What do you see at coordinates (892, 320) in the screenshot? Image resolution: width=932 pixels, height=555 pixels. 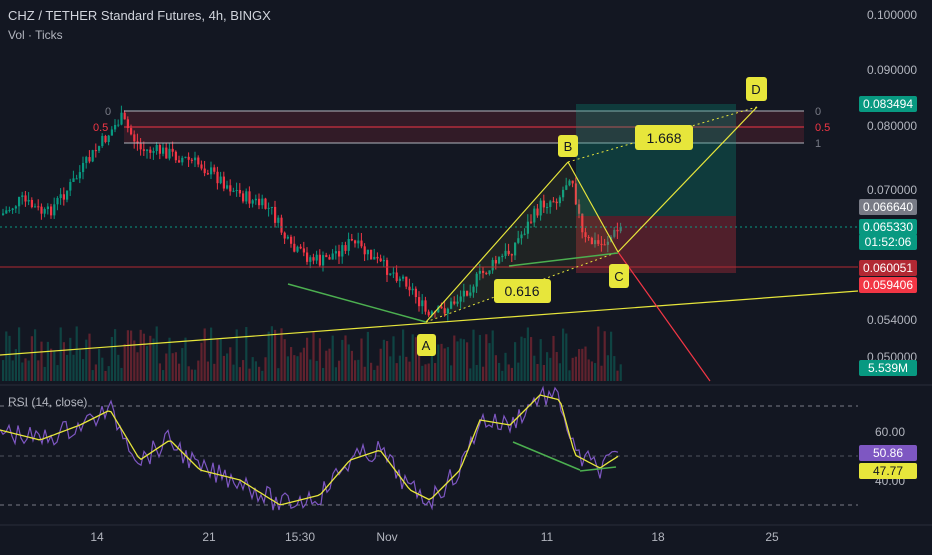 I see `price-tick: 0.054000` at bounding box center [892, 320].